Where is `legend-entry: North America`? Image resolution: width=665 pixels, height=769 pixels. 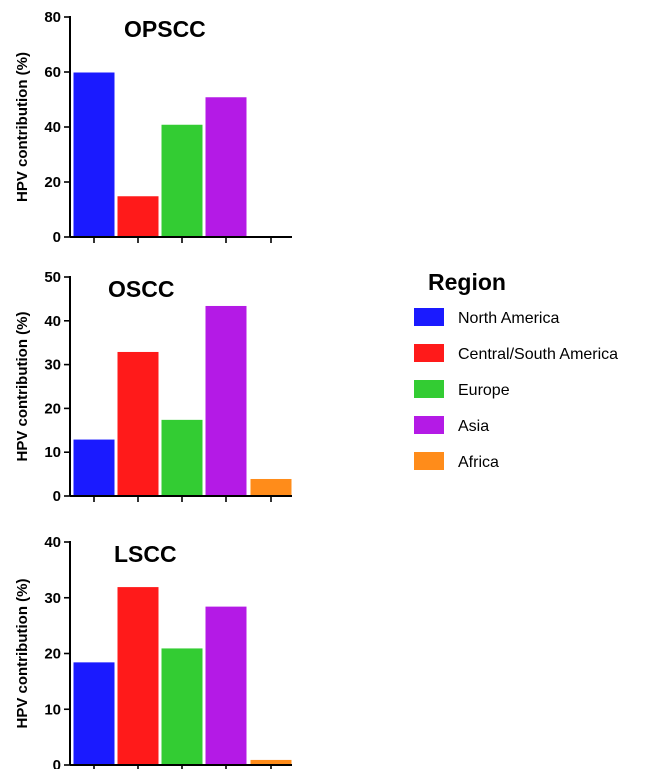 legend-entry: North America is located at coordinates (486, 317).